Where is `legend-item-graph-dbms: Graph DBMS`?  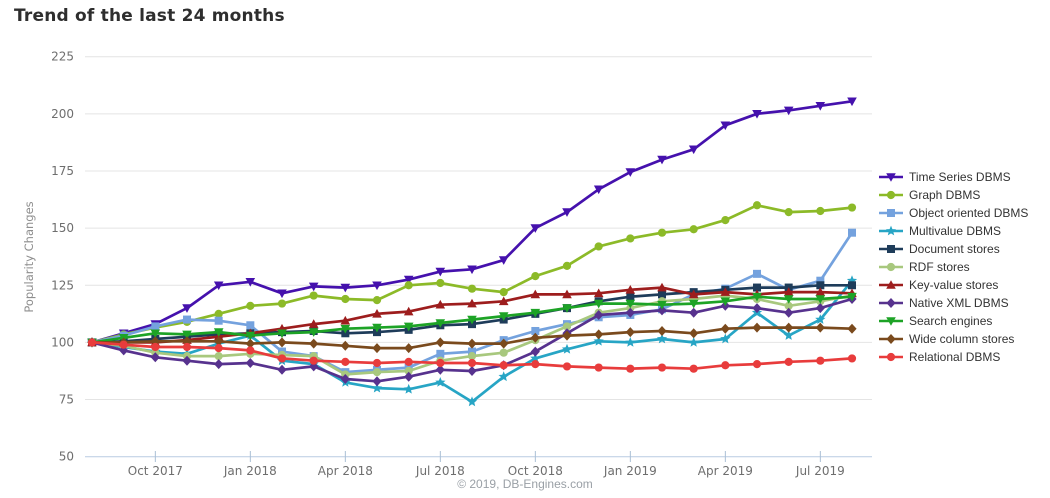
legend-item-graph-dbms: Graph DBMS is located at coordinates (953, 195).